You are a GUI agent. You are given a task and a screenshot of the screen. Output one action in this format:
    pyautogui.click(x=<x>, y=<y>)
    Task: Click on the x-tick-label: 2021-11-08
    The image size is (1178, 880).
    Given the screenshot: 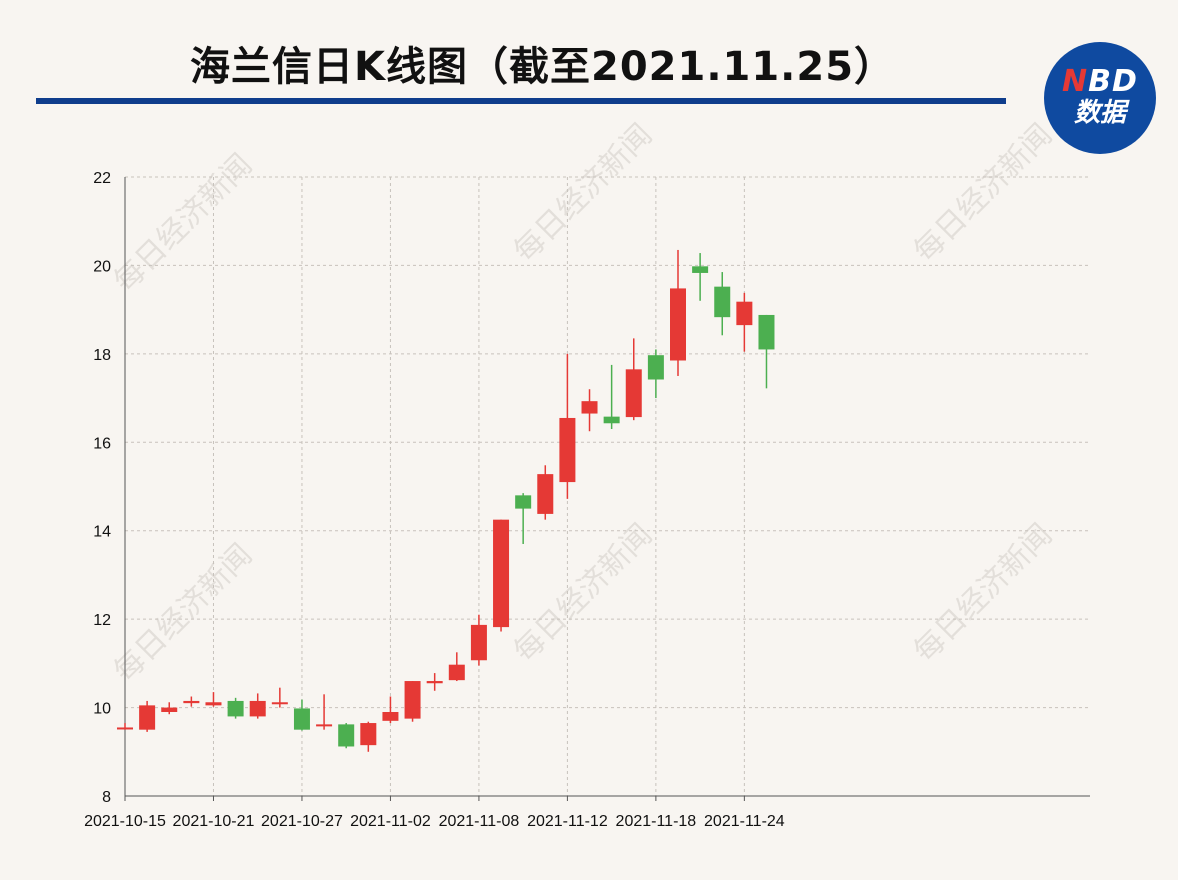 What is the action you would take?
    pyautogui.click(x=479, y=821)
    